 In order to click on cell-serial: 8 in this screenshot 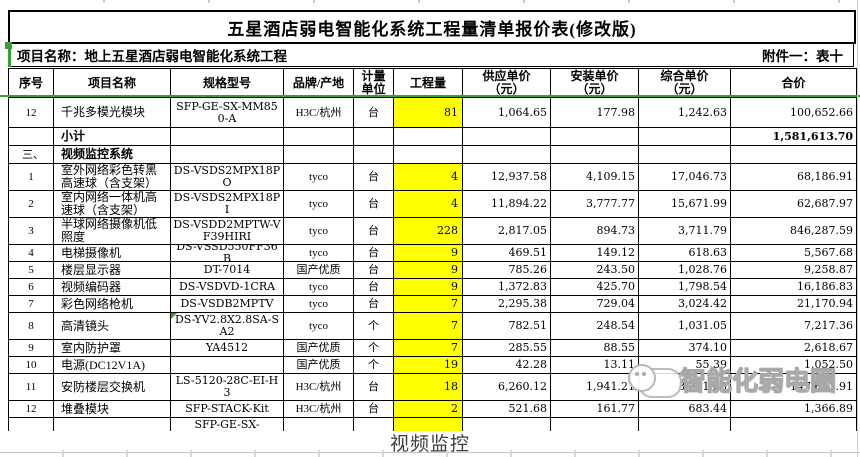, I will do `click(31, 326)`.